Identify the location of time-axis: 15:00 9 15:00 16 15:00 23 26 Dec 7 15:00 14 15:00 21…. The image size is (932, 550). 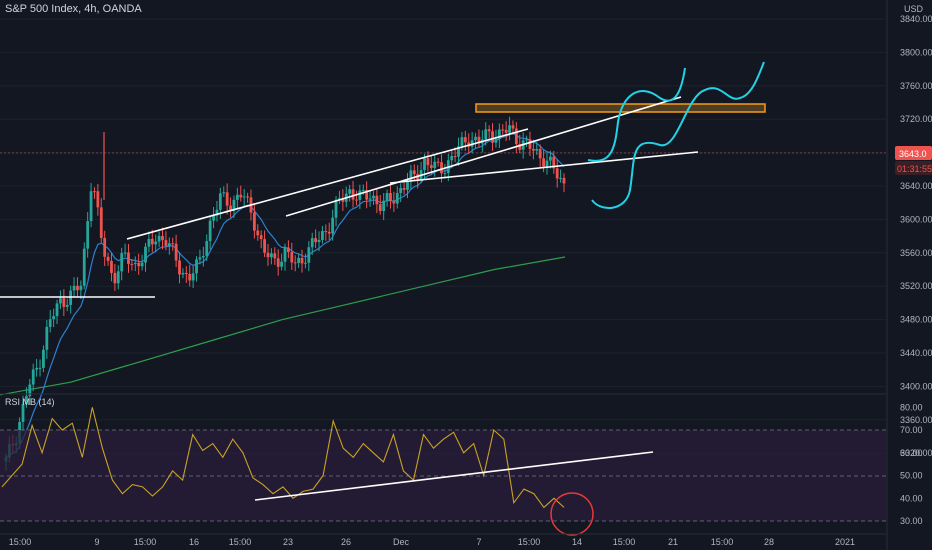
(443, 540).